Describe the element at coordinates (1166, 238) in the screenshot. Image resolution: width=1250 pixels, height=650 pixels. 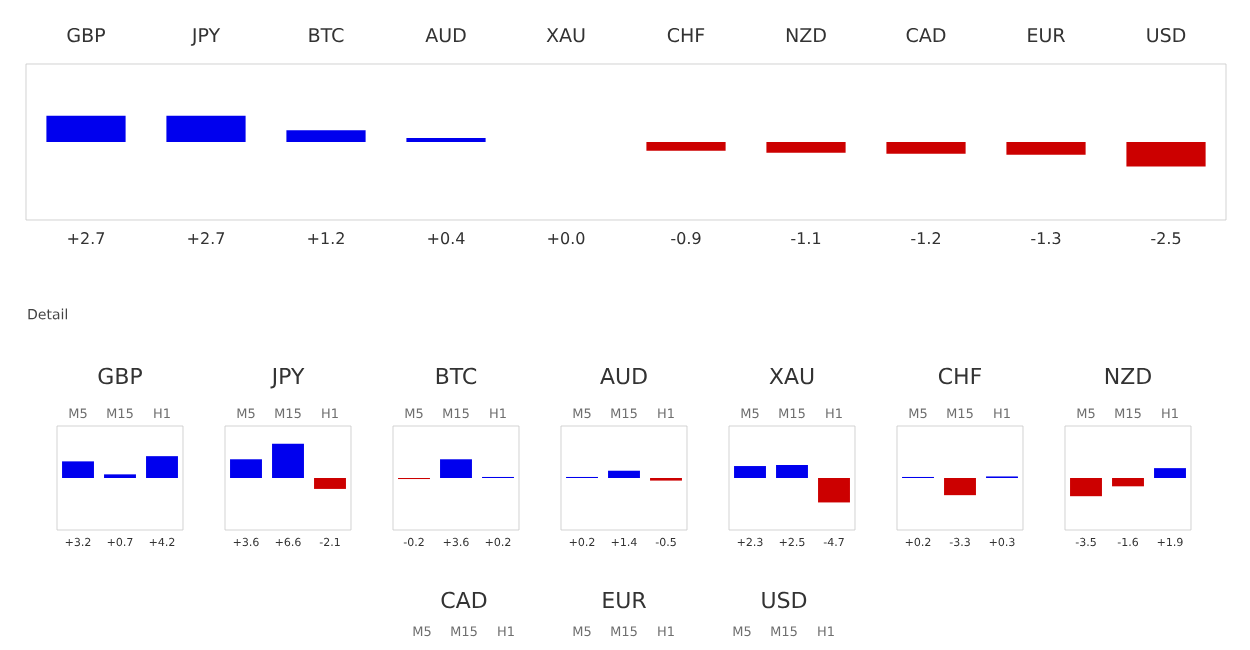
I see `data-label: -2.5` at that location.